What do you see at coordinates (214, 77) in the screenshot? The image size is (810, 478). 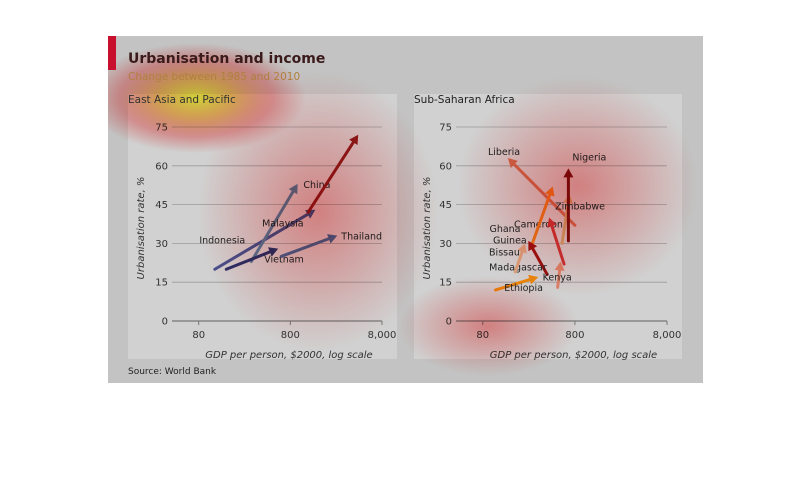 I see `figure-subtitle: Change between 1985 and 2010` at bounding box center [214, 77].